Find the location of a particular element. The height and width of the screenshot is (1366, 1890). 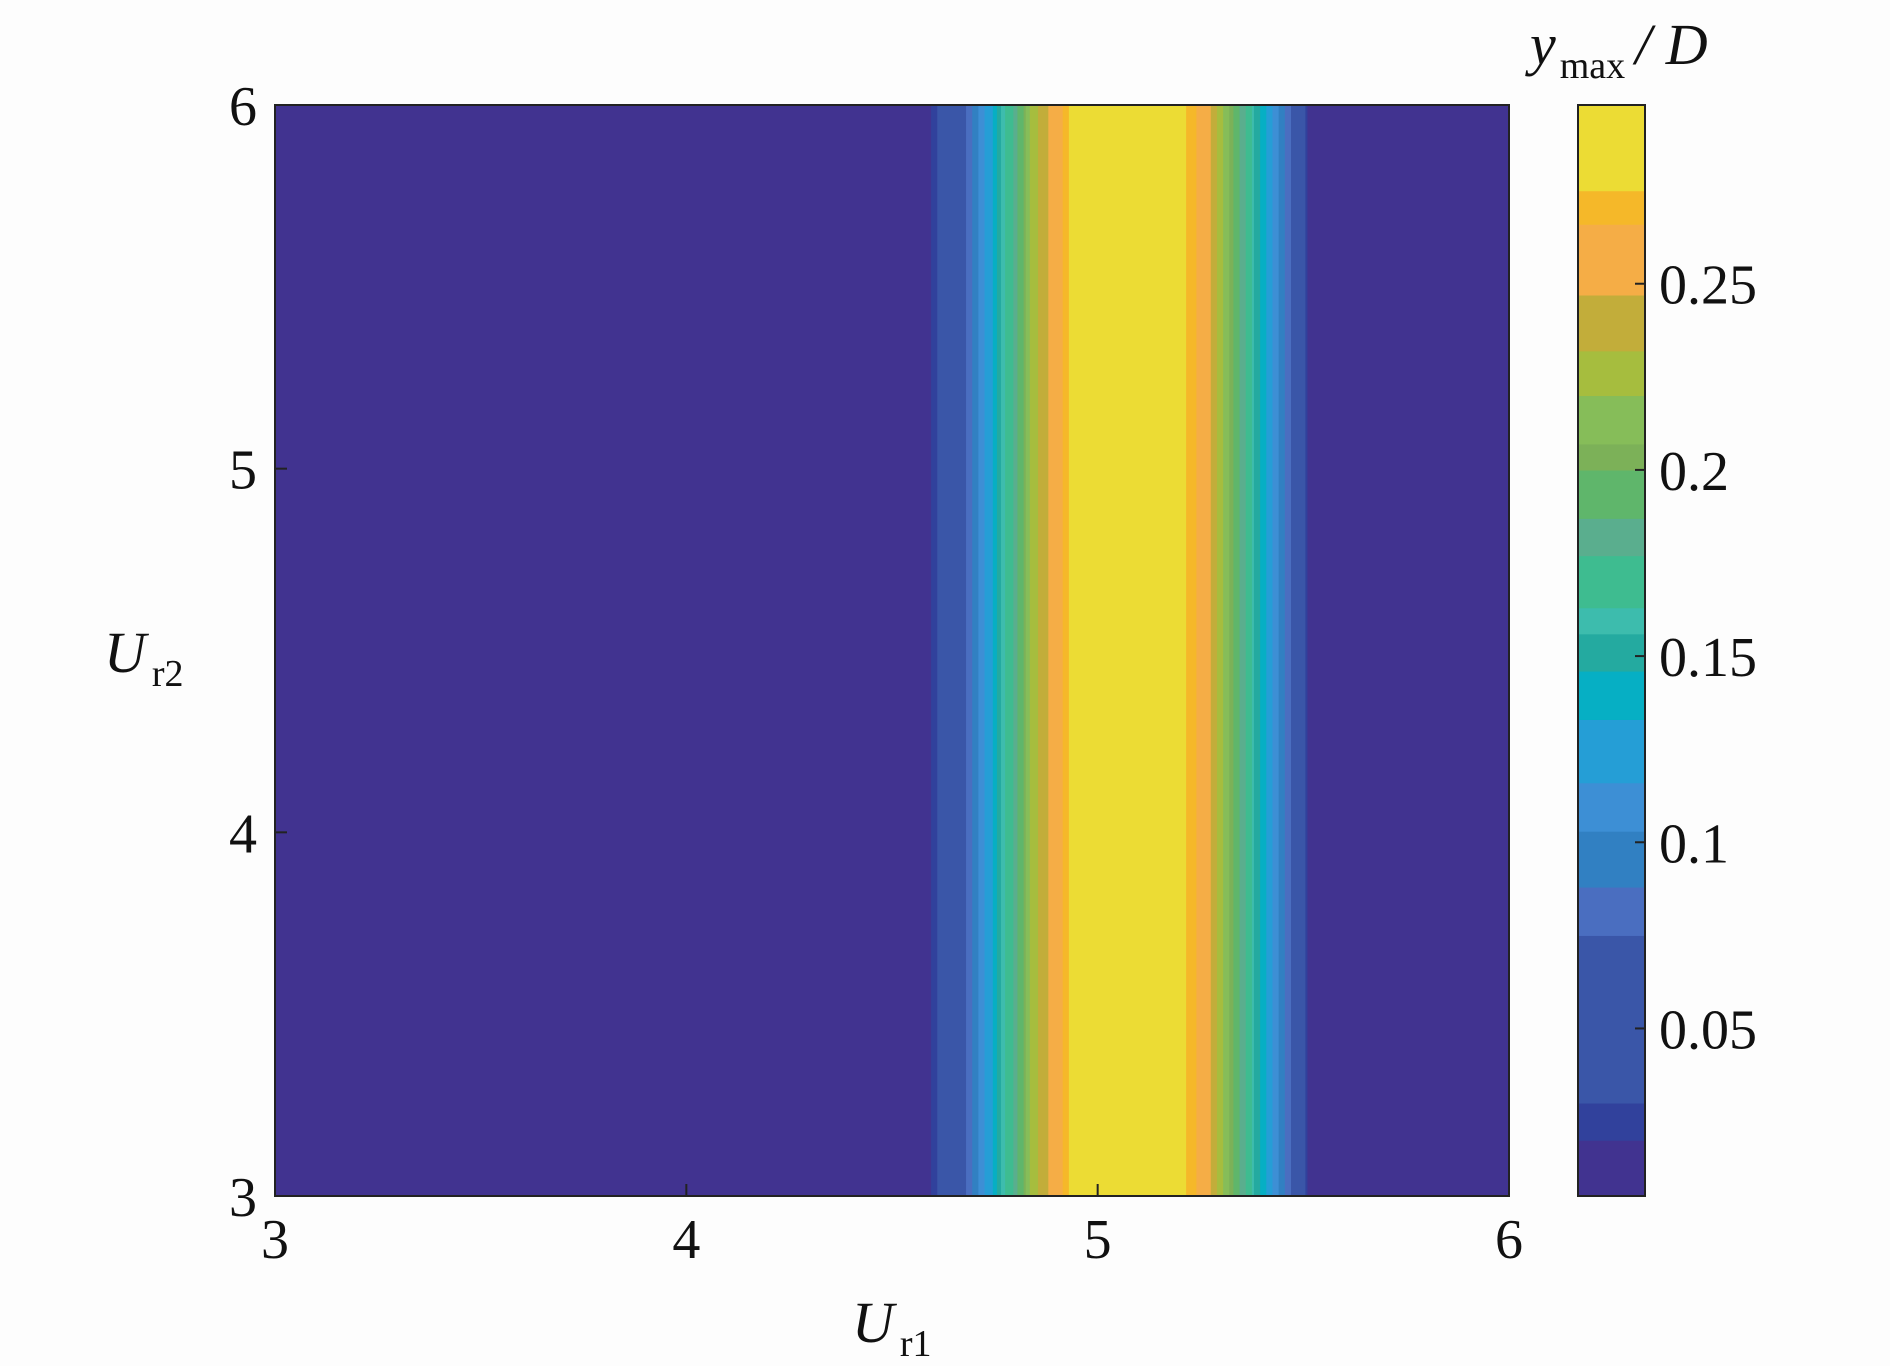

y-tick-label: 5 is located at coordinates (243, 471).